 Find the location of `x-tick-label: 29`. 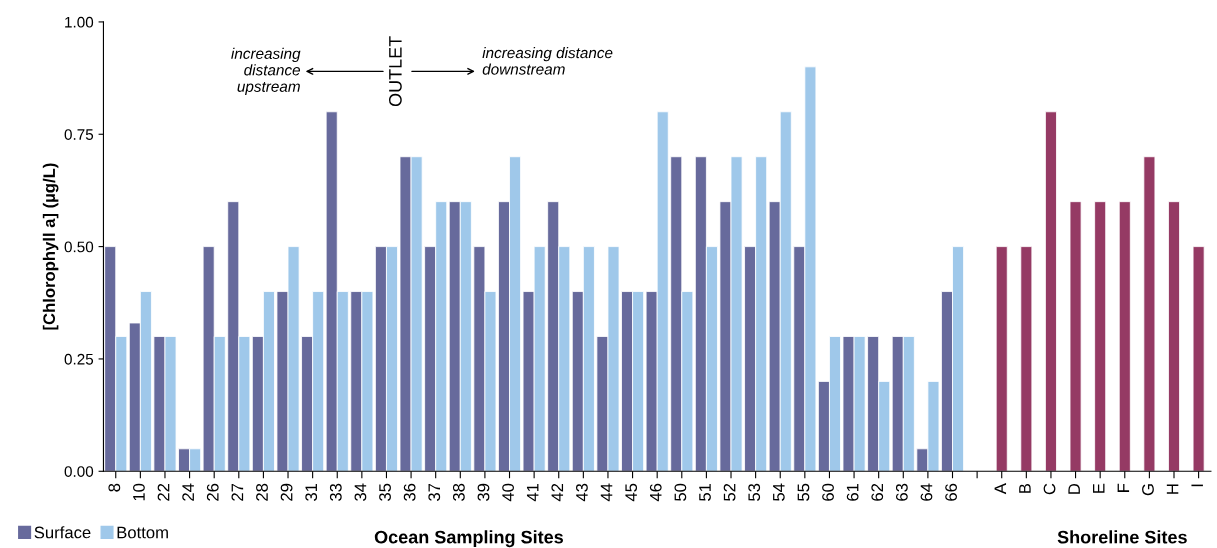

x-tick-label: 29 is located at coordinates (286, 492).